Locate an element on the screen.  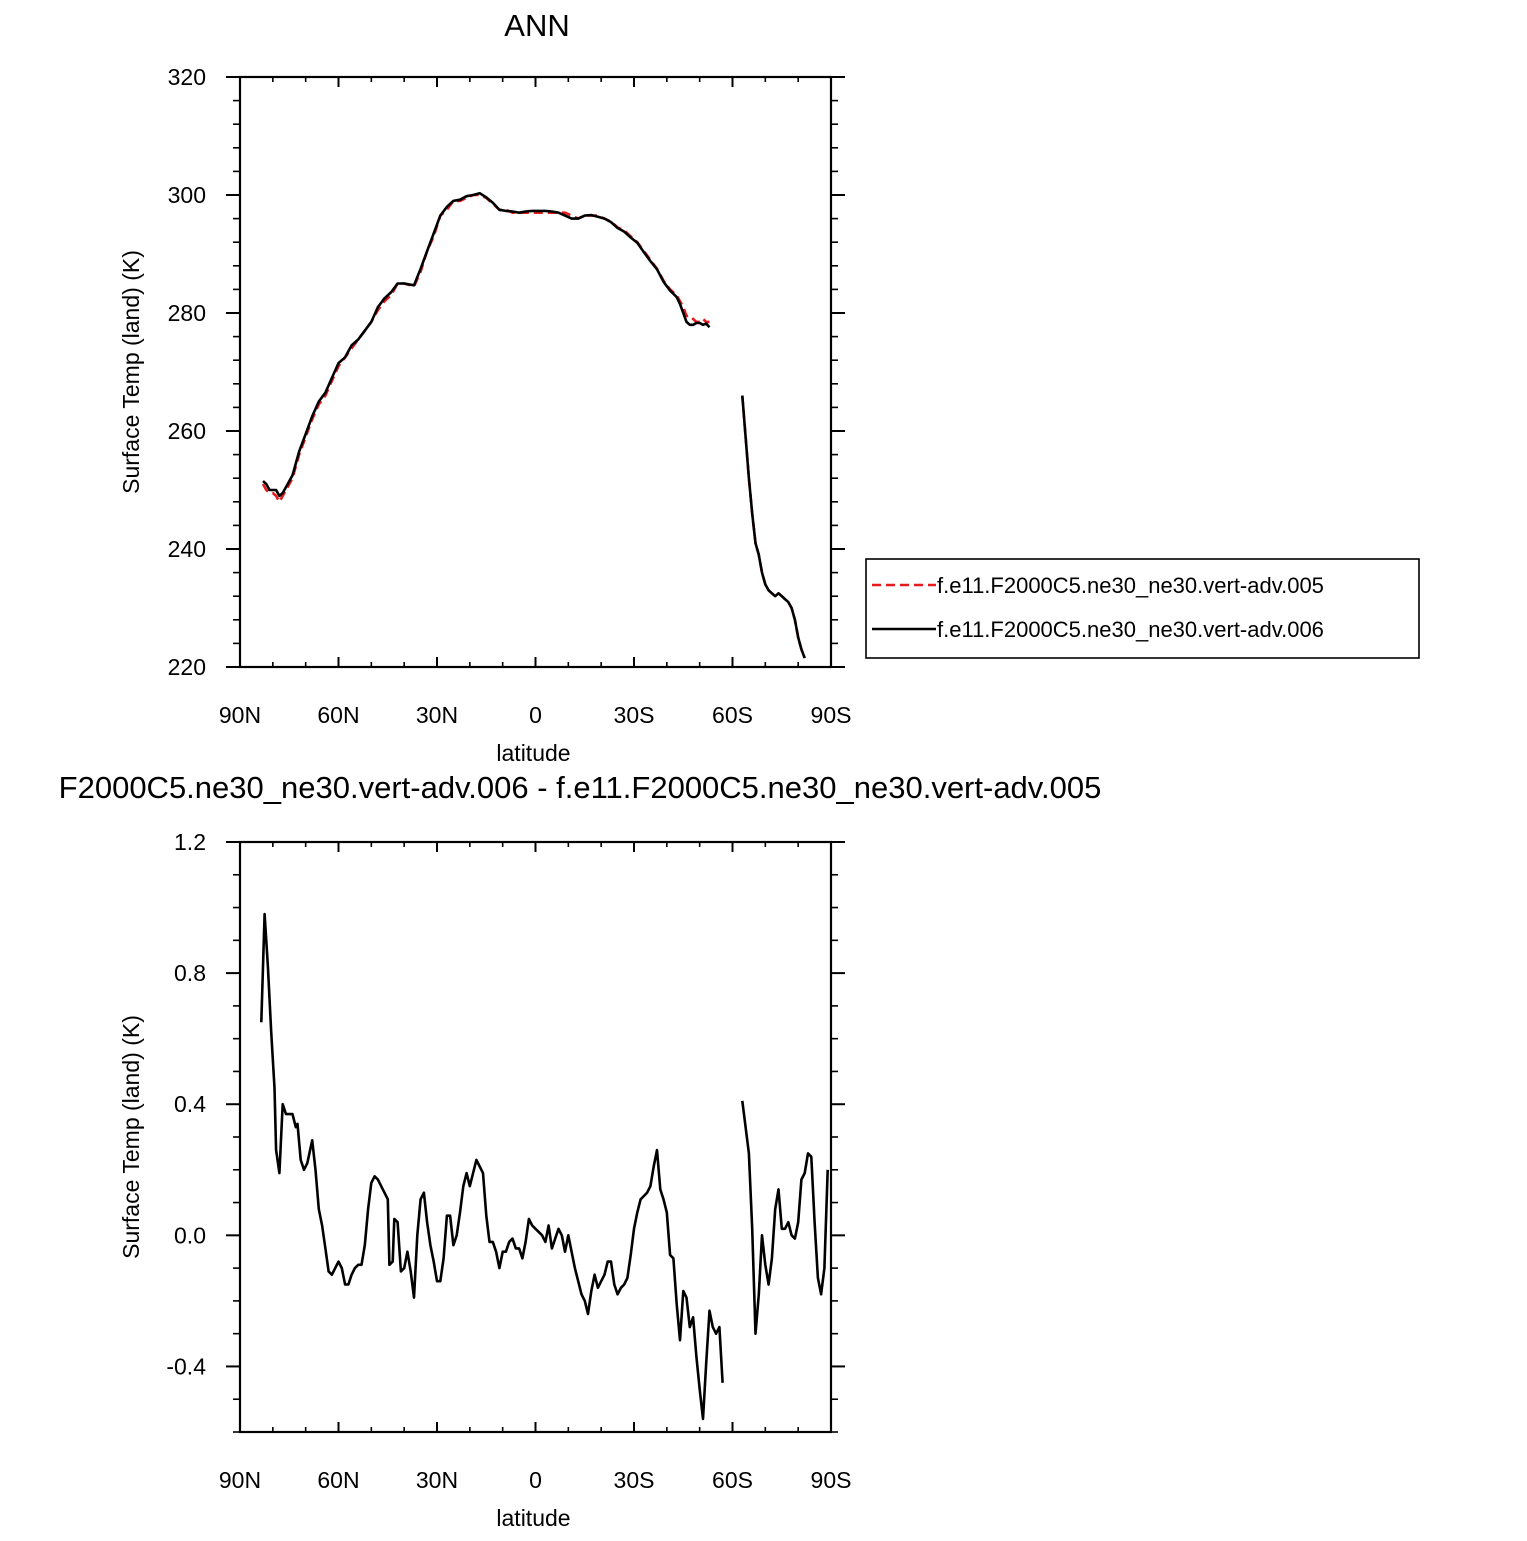
y-tick-label: 320 is located at coordinates (187, 77).